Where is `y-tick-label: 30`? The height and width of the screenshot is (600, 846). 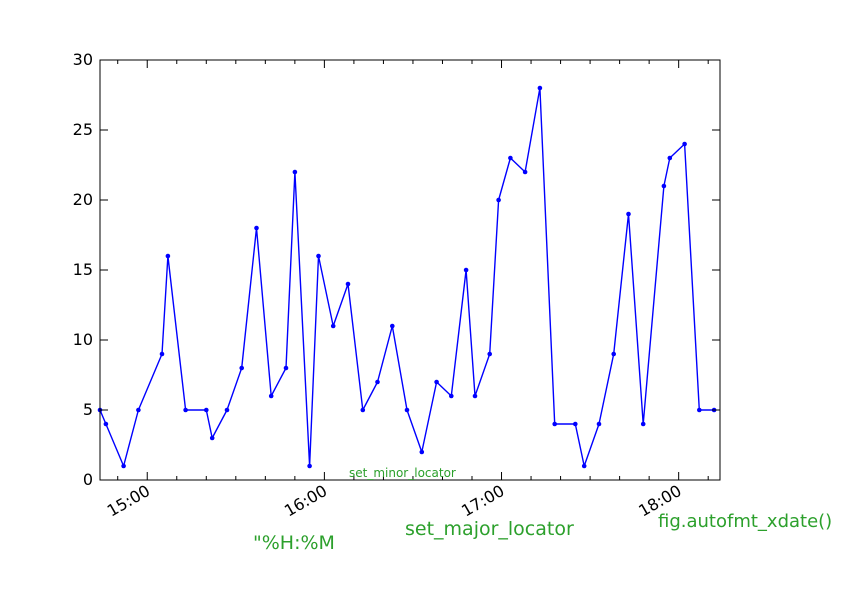 y-tick-label: 30 is located at coordinates (83, 59).